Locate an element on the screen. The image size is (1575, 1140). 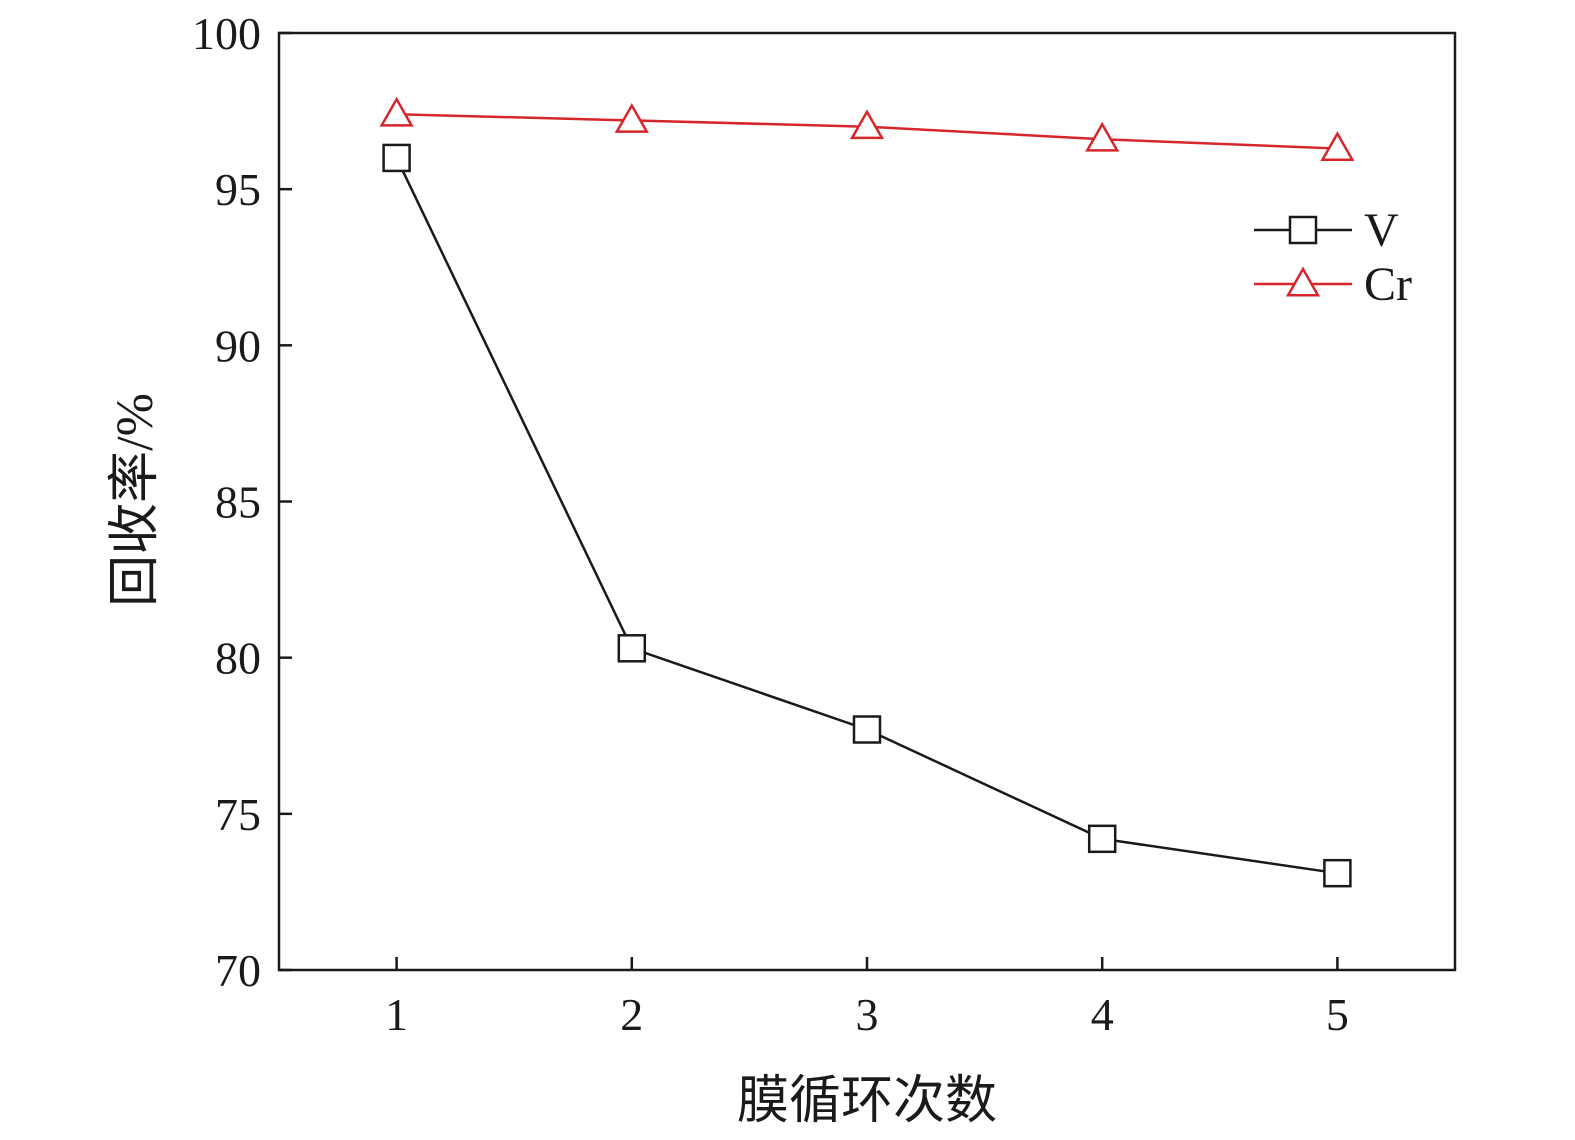
y-axis: 70 75 80 85 90 95 100 is located at coordinates (242, 502).